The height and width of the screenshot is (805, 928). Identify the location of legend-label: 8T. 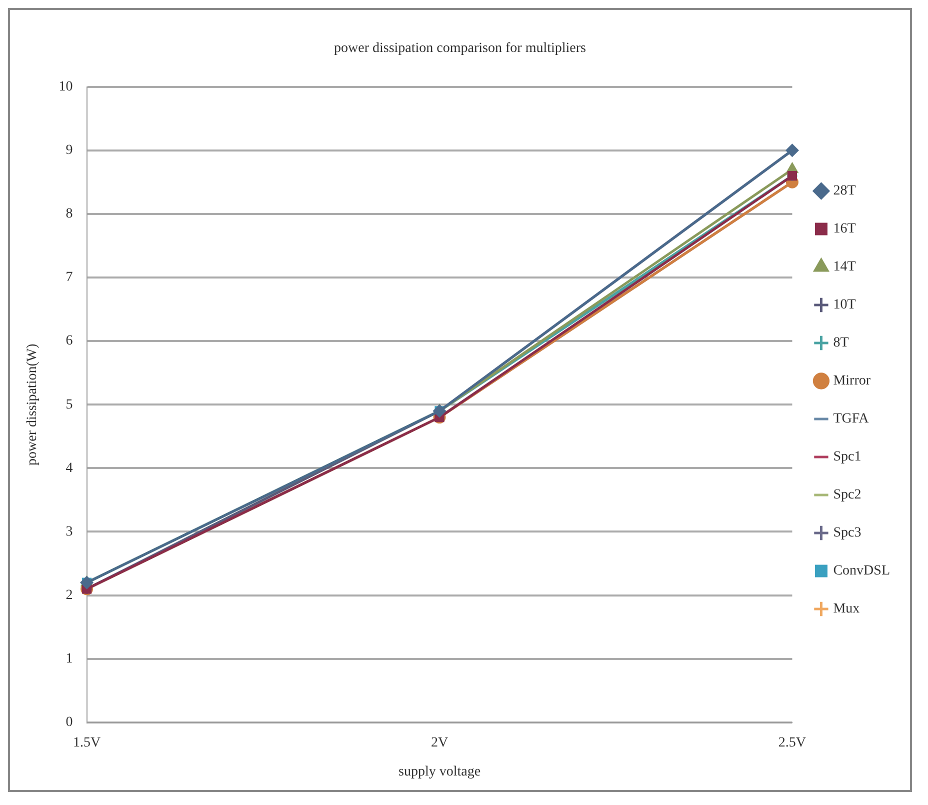
(841, 343).